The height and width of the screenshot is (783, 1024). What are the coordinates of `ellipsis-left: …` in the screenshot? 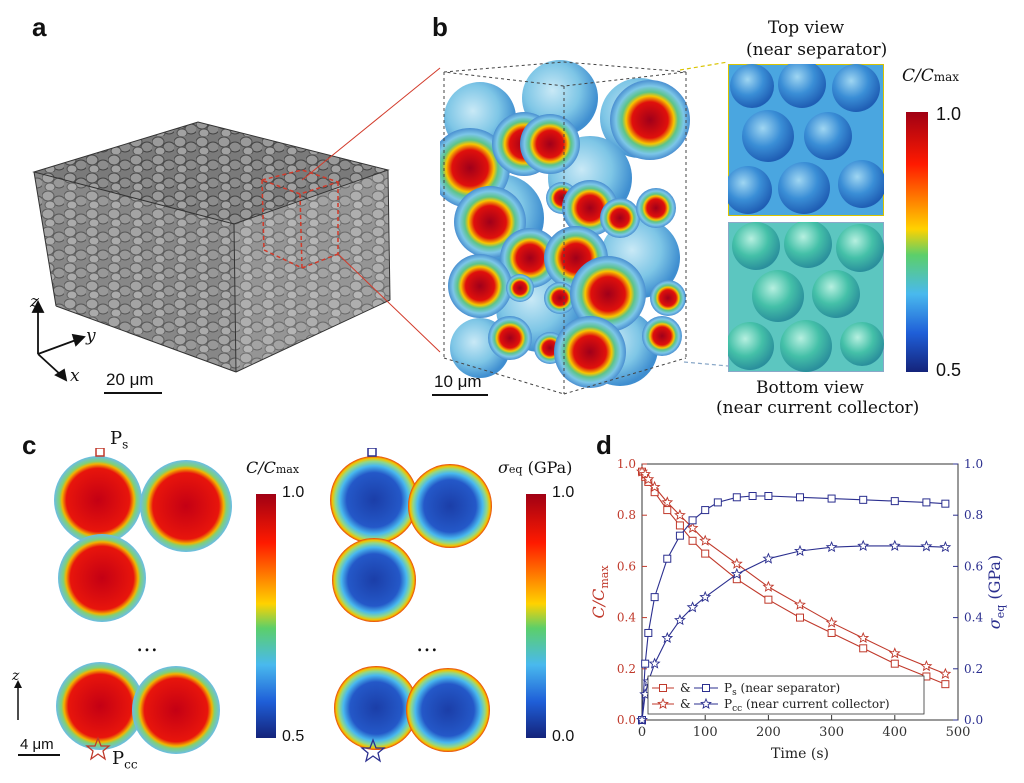 It's located at (147, 644).